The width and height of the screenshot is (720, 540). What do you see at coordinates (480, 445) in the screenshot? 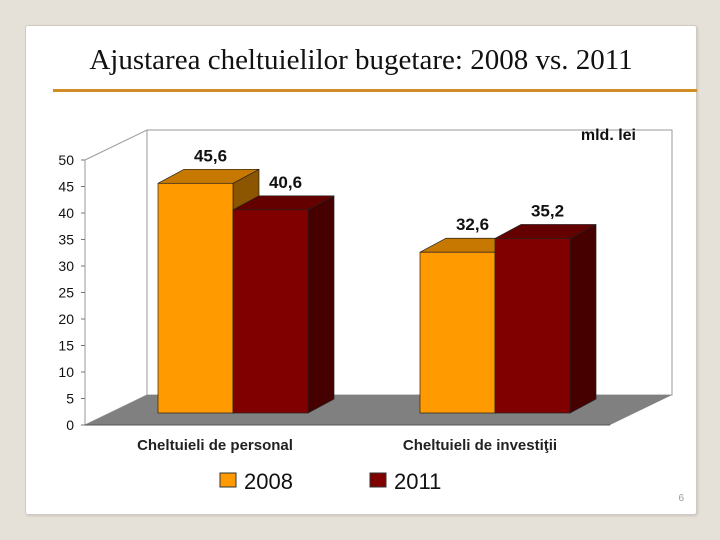
I see `category-label: Cheltuieli de investiţii` at bounding box center [480, 445].